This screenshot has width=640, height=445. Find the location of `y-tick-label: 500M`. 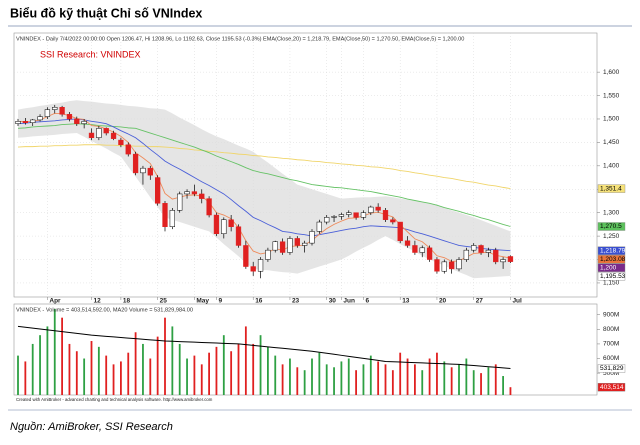

y-tick-label: 500M is located at coordinates (611, 373).